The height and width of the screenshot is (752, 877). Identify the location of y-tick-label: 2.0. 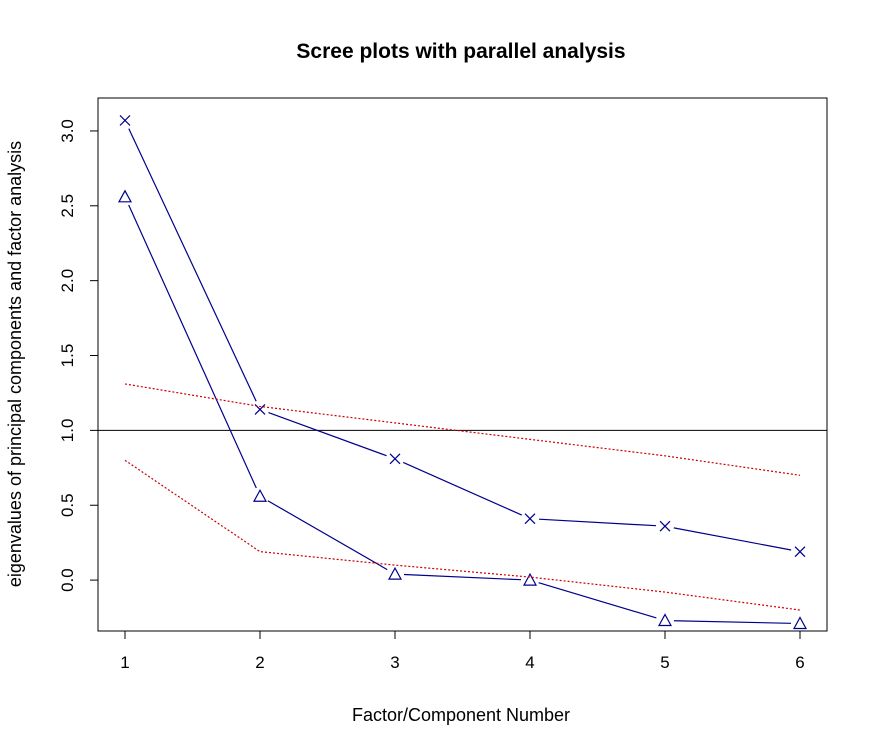
(67, 281).